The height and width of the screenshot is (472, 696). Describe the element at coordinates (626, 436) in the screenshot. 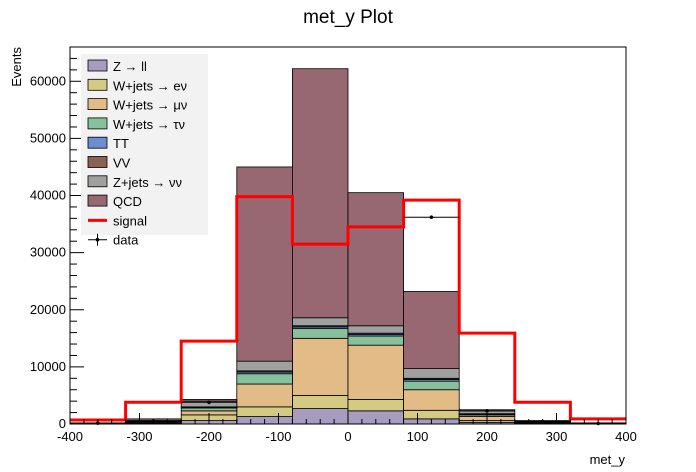

I see `x-tick-label-8: 400` at that location.